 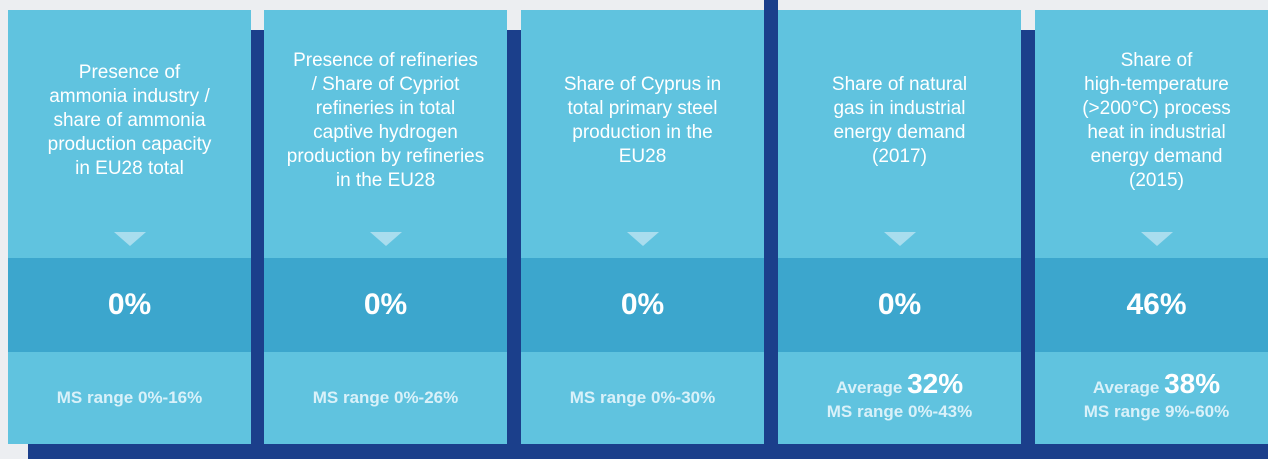 I want to click on card-footer: Average 32% MS range 0%-43%, so click(x=899, y=398).